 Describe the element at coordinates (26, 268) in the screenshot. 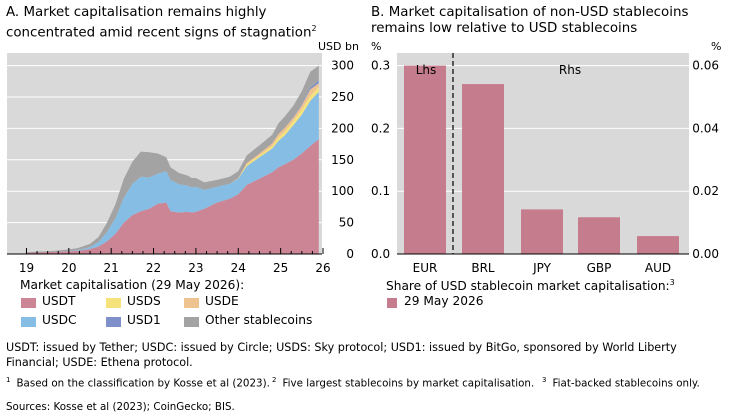

I see `x-tick-label-a: 19` at that location.